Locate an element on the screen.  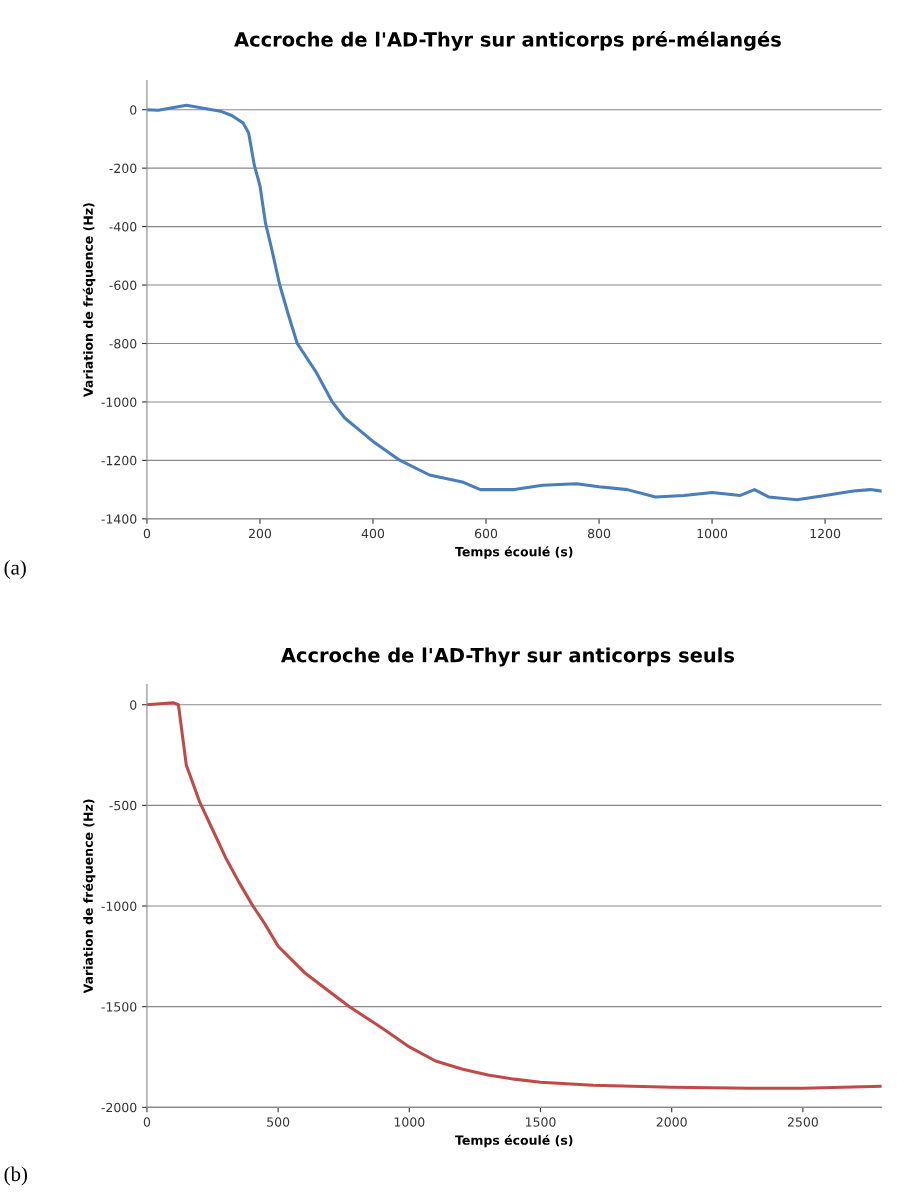
chart-title: Accroche de l'AD-Thyr sur anticorps pré-mélangés is located at coordinates (507, 40).